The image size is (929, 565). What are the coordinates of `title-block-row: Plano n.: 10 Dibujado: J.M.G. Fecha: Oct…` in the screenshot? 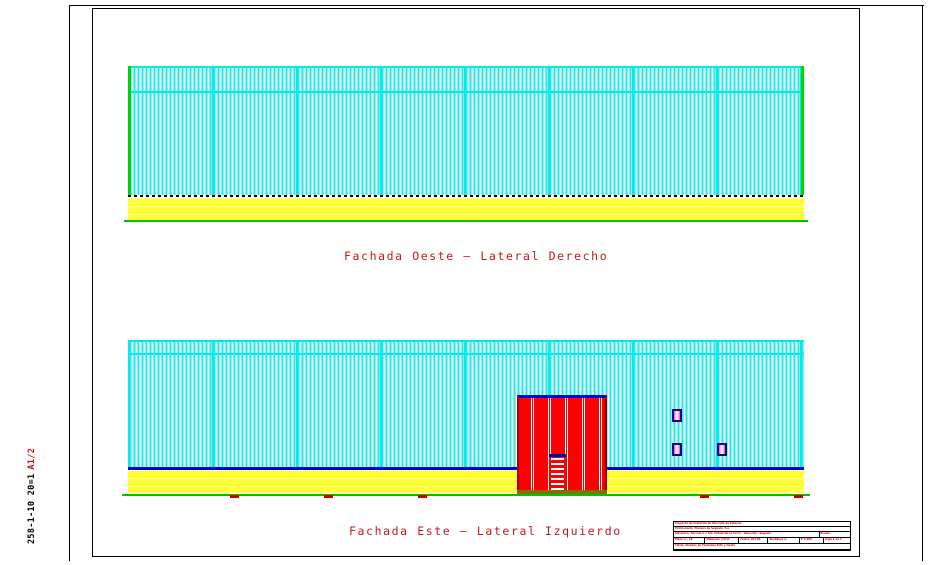 It's located at (762, 541).